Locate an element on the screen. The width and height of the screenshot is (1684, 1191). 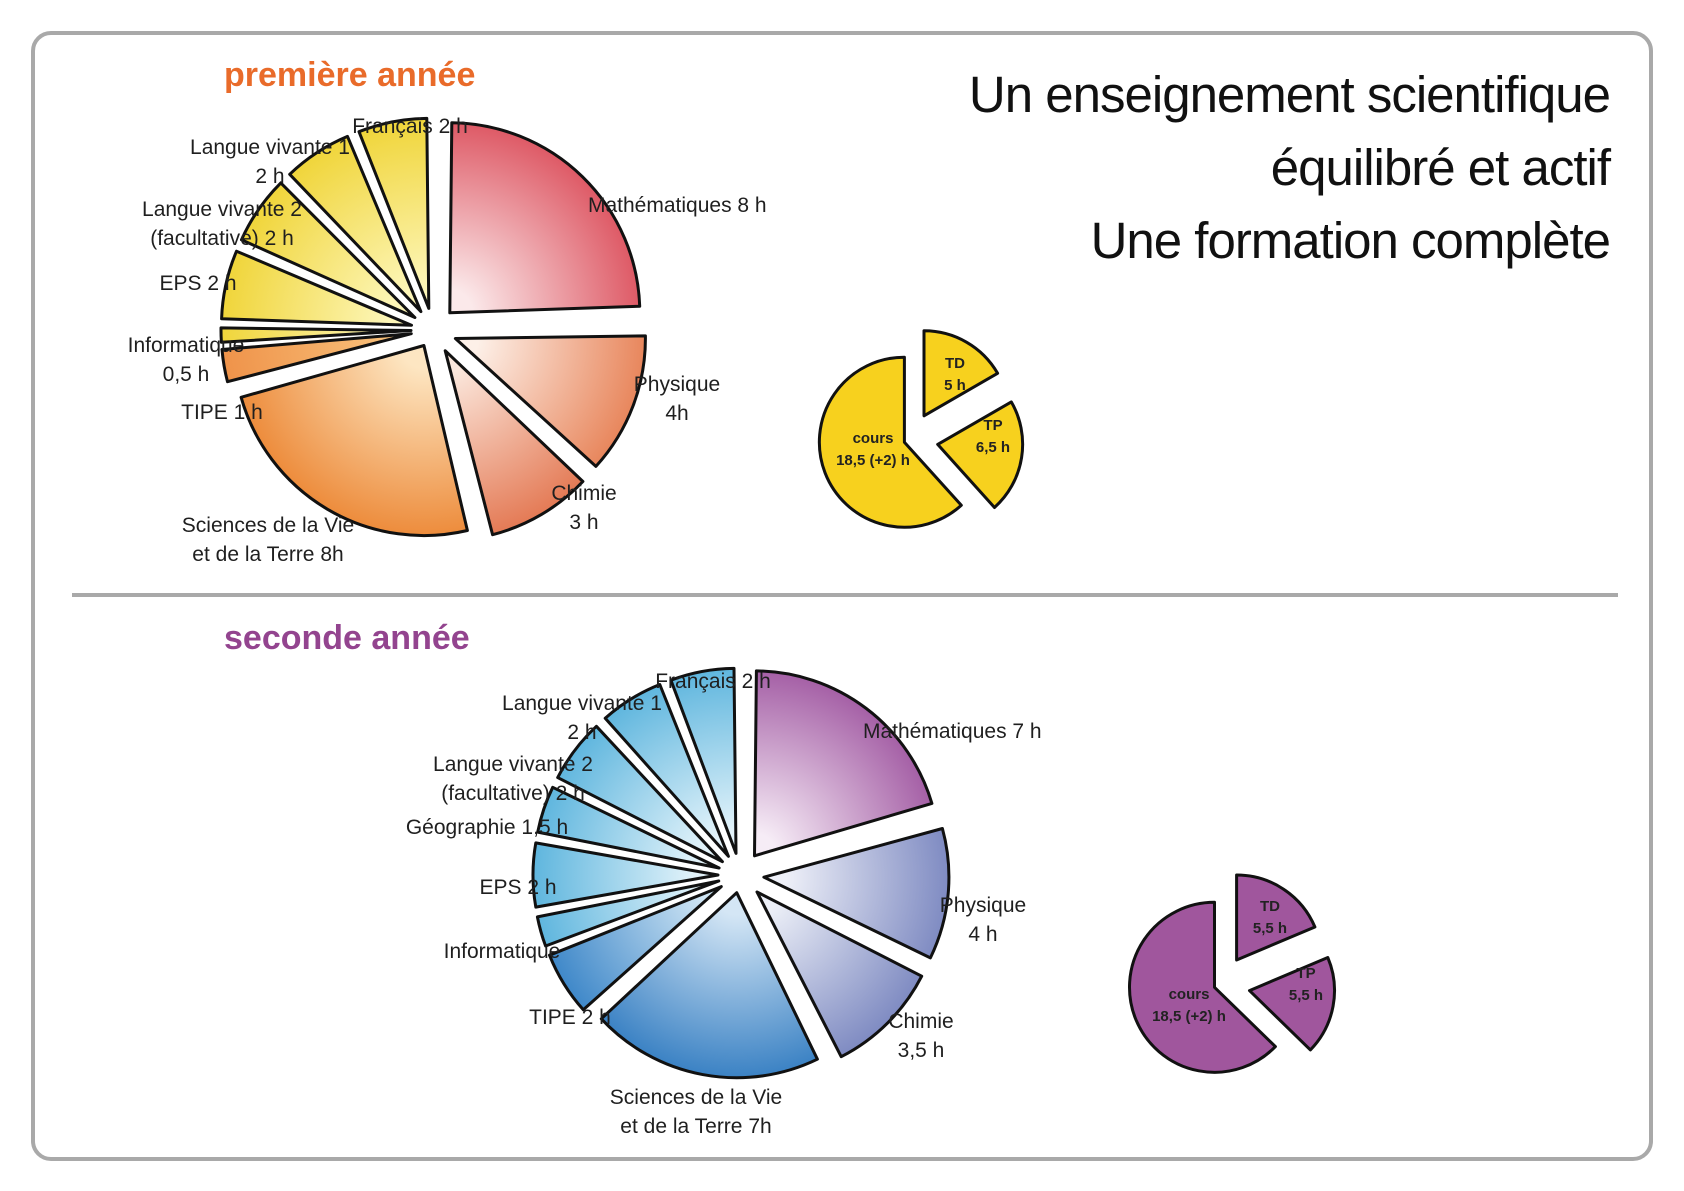
pie2-label-informatique: Informatique is located at coordinates (502, 951).